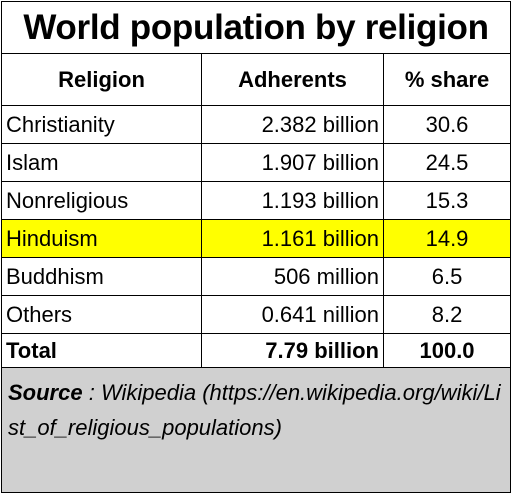 The image size is (511, 493). Describe the element at coordinates (292, 314) in the screenshot. I see `adherents-cell: 0.641 nillion` at that location.